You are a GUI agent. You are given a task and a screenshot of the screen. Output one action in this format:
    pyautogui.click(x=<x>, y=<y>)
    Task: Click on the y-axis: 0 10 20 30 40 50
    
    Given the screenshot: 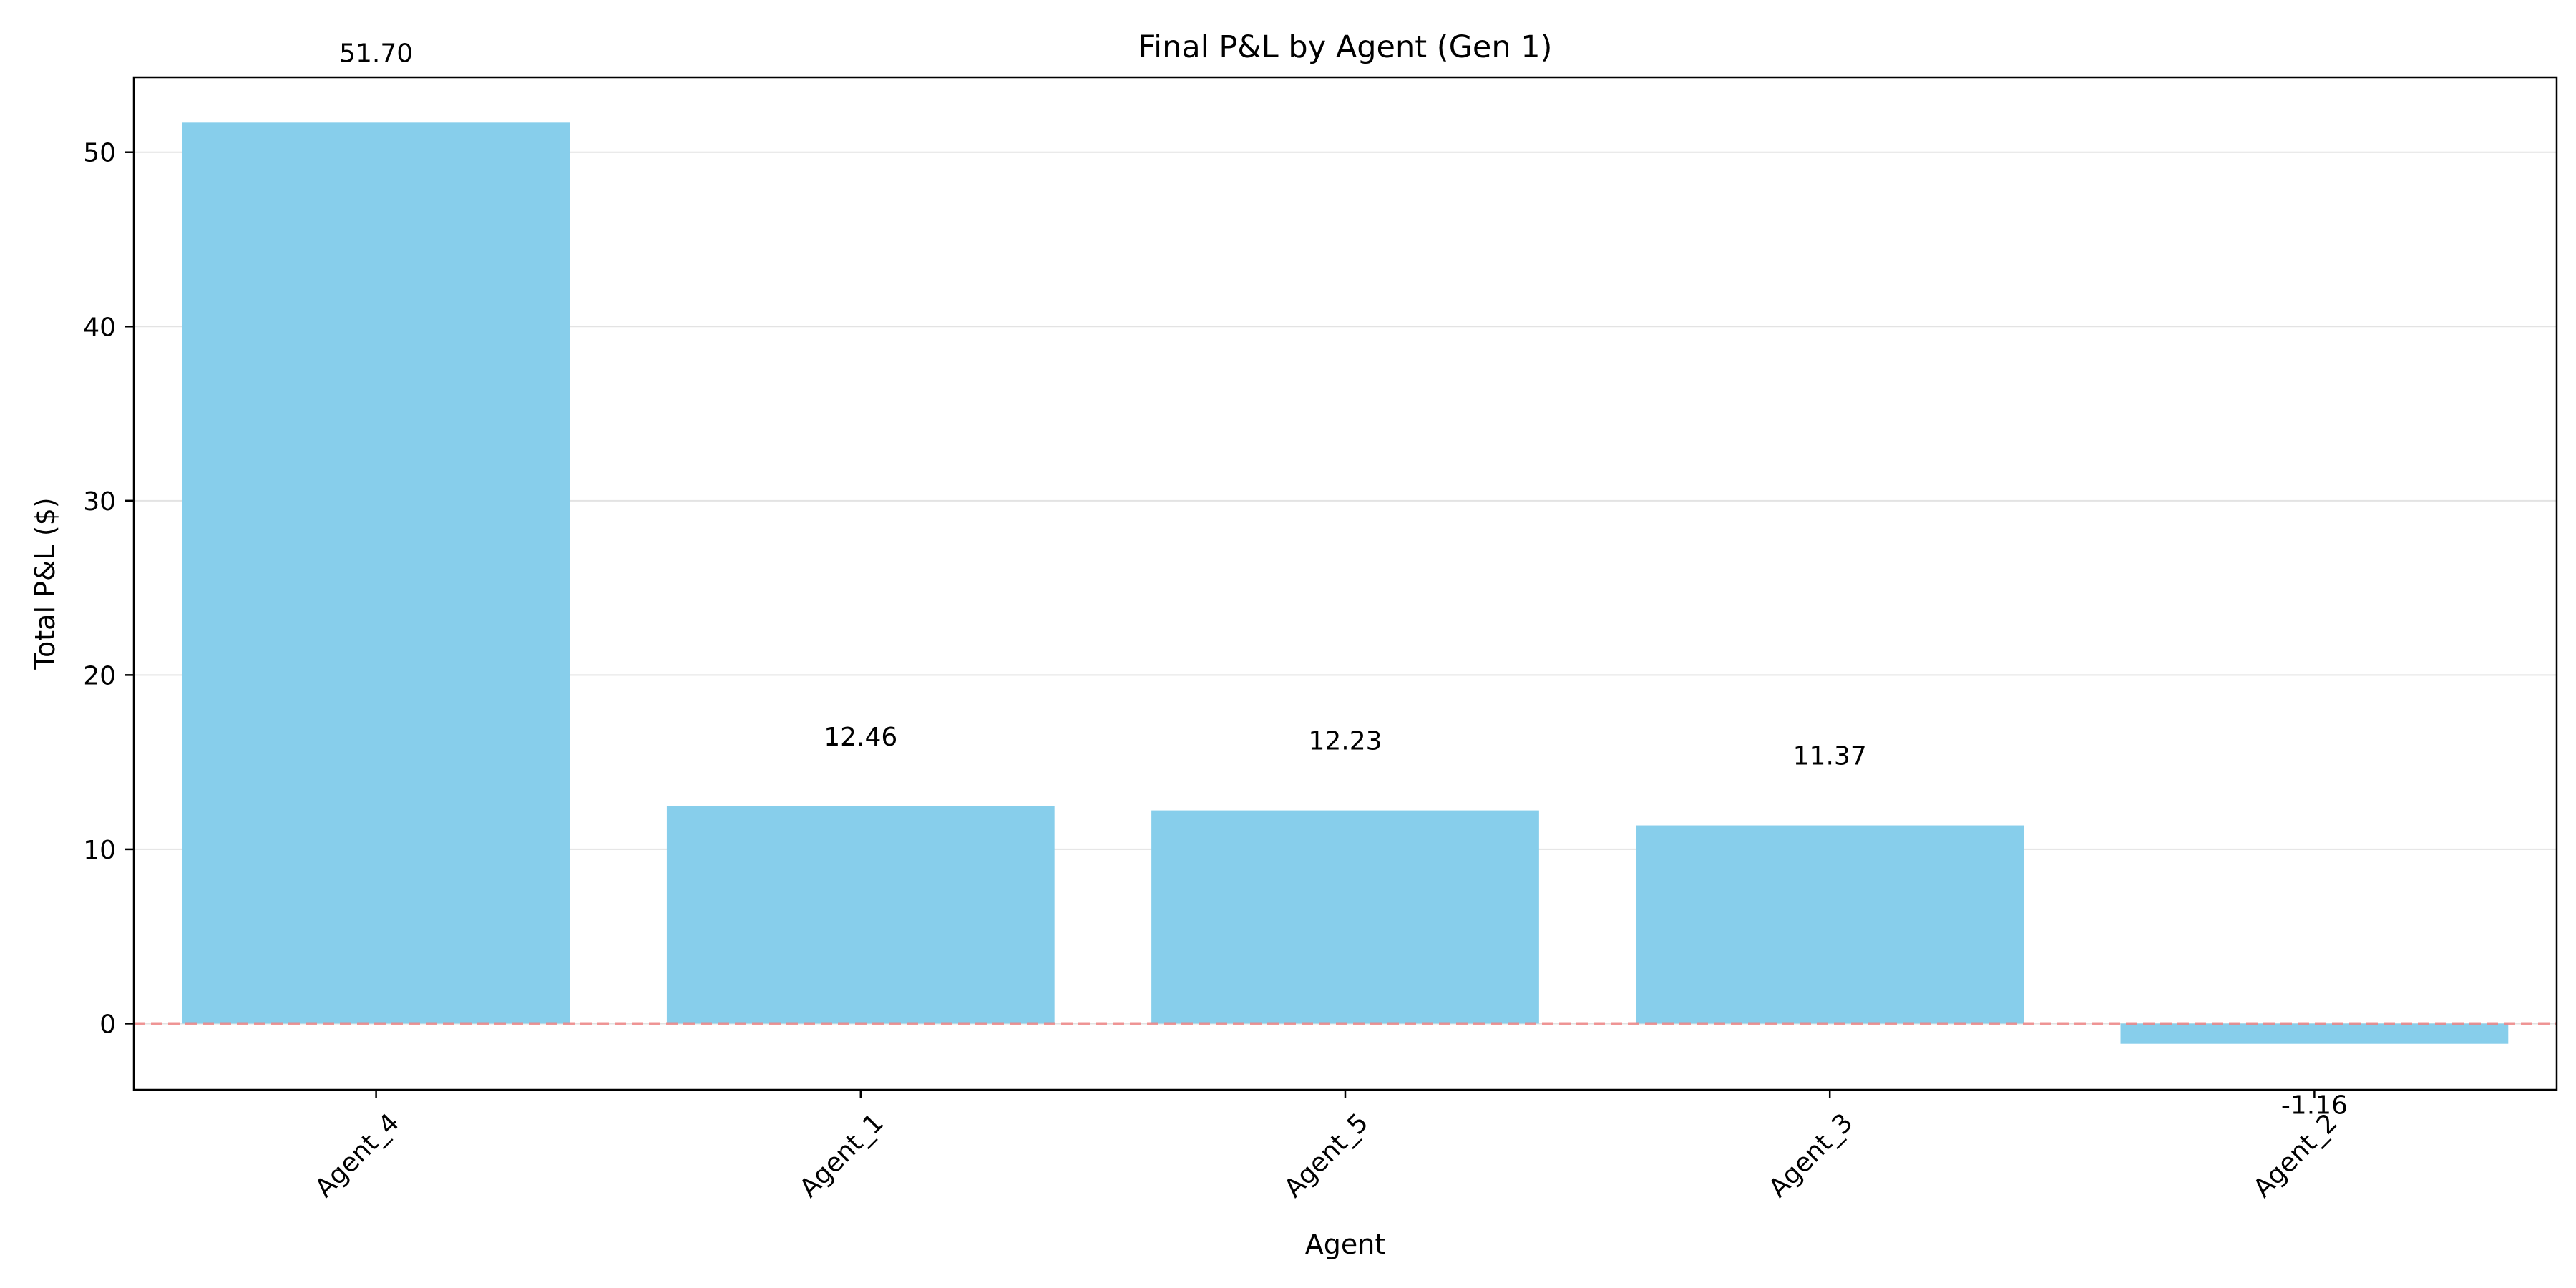 What is the action you would take?
    pyautogui.click(x=108, y=589)
    